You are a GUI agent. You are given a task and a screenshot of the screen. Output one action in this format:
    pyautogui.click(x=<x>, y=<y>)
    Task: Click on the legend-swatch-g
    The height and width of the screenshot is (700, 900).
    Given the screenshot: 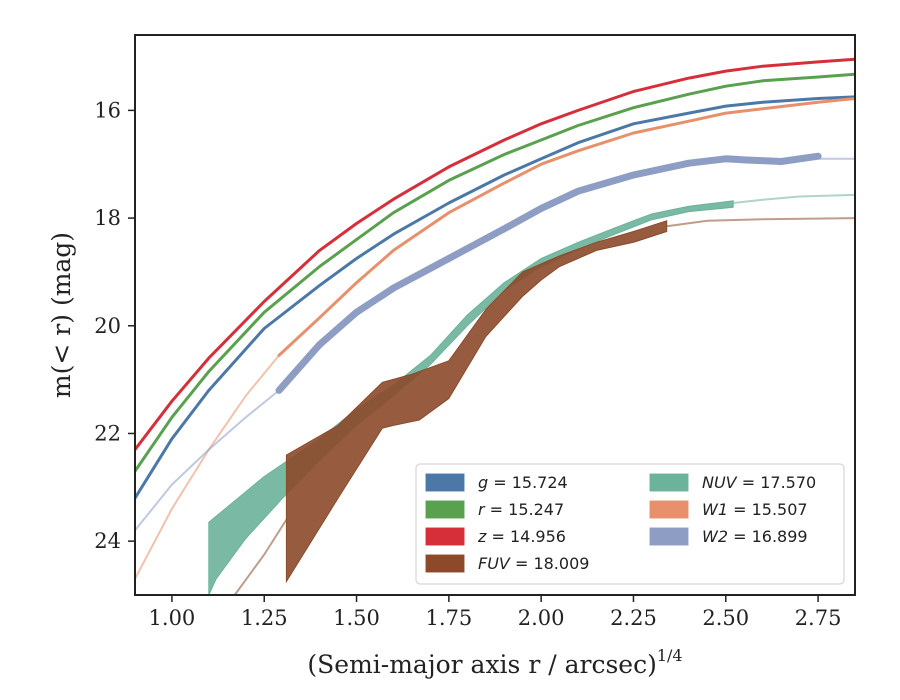 What is the action you would take?
    pyautogui.click(x=445, y=482)
    